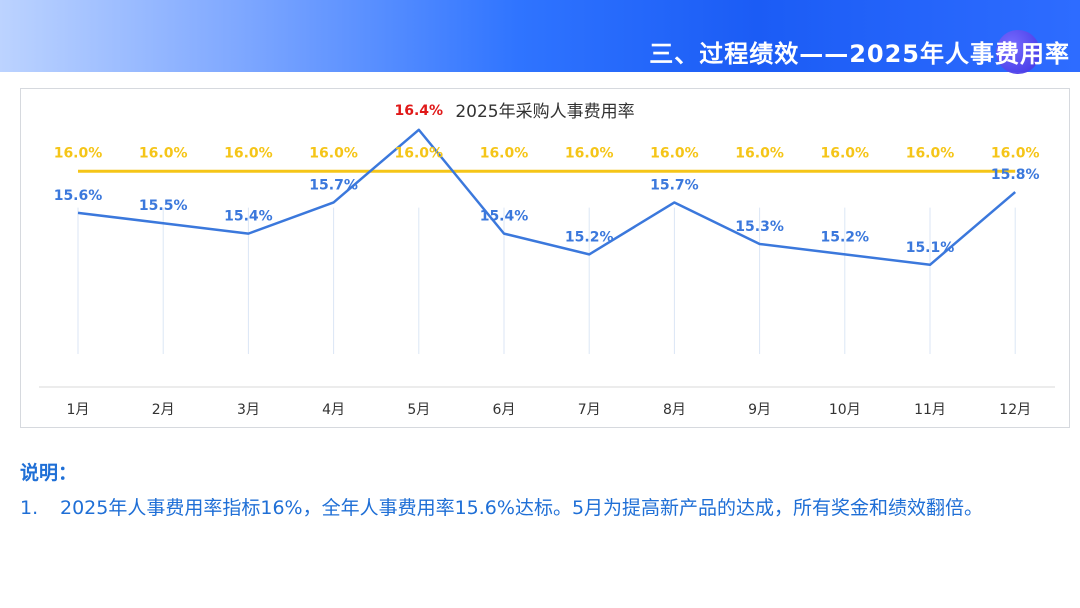 The height and width of the screenshot is (608, 1080). I want to click on x-tick-label: 5月, so click(418, 410).